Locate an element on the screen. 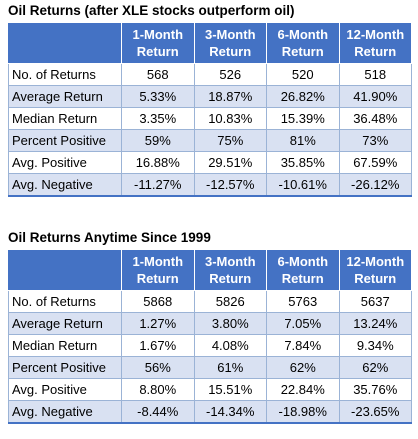 The height and width of the screenshot is (439, 418). table-cell: 36.48% is located at coordinates (375, 118).